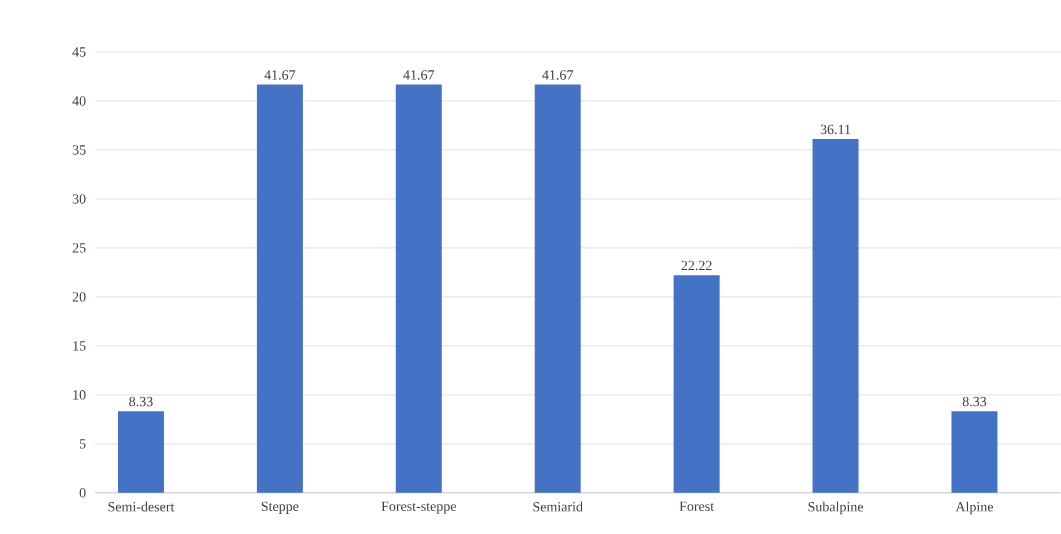  What do you see at coordinates (835, 129) in the screenshot?
I see `data-label: 36.11` at bounding box center [835, 129].